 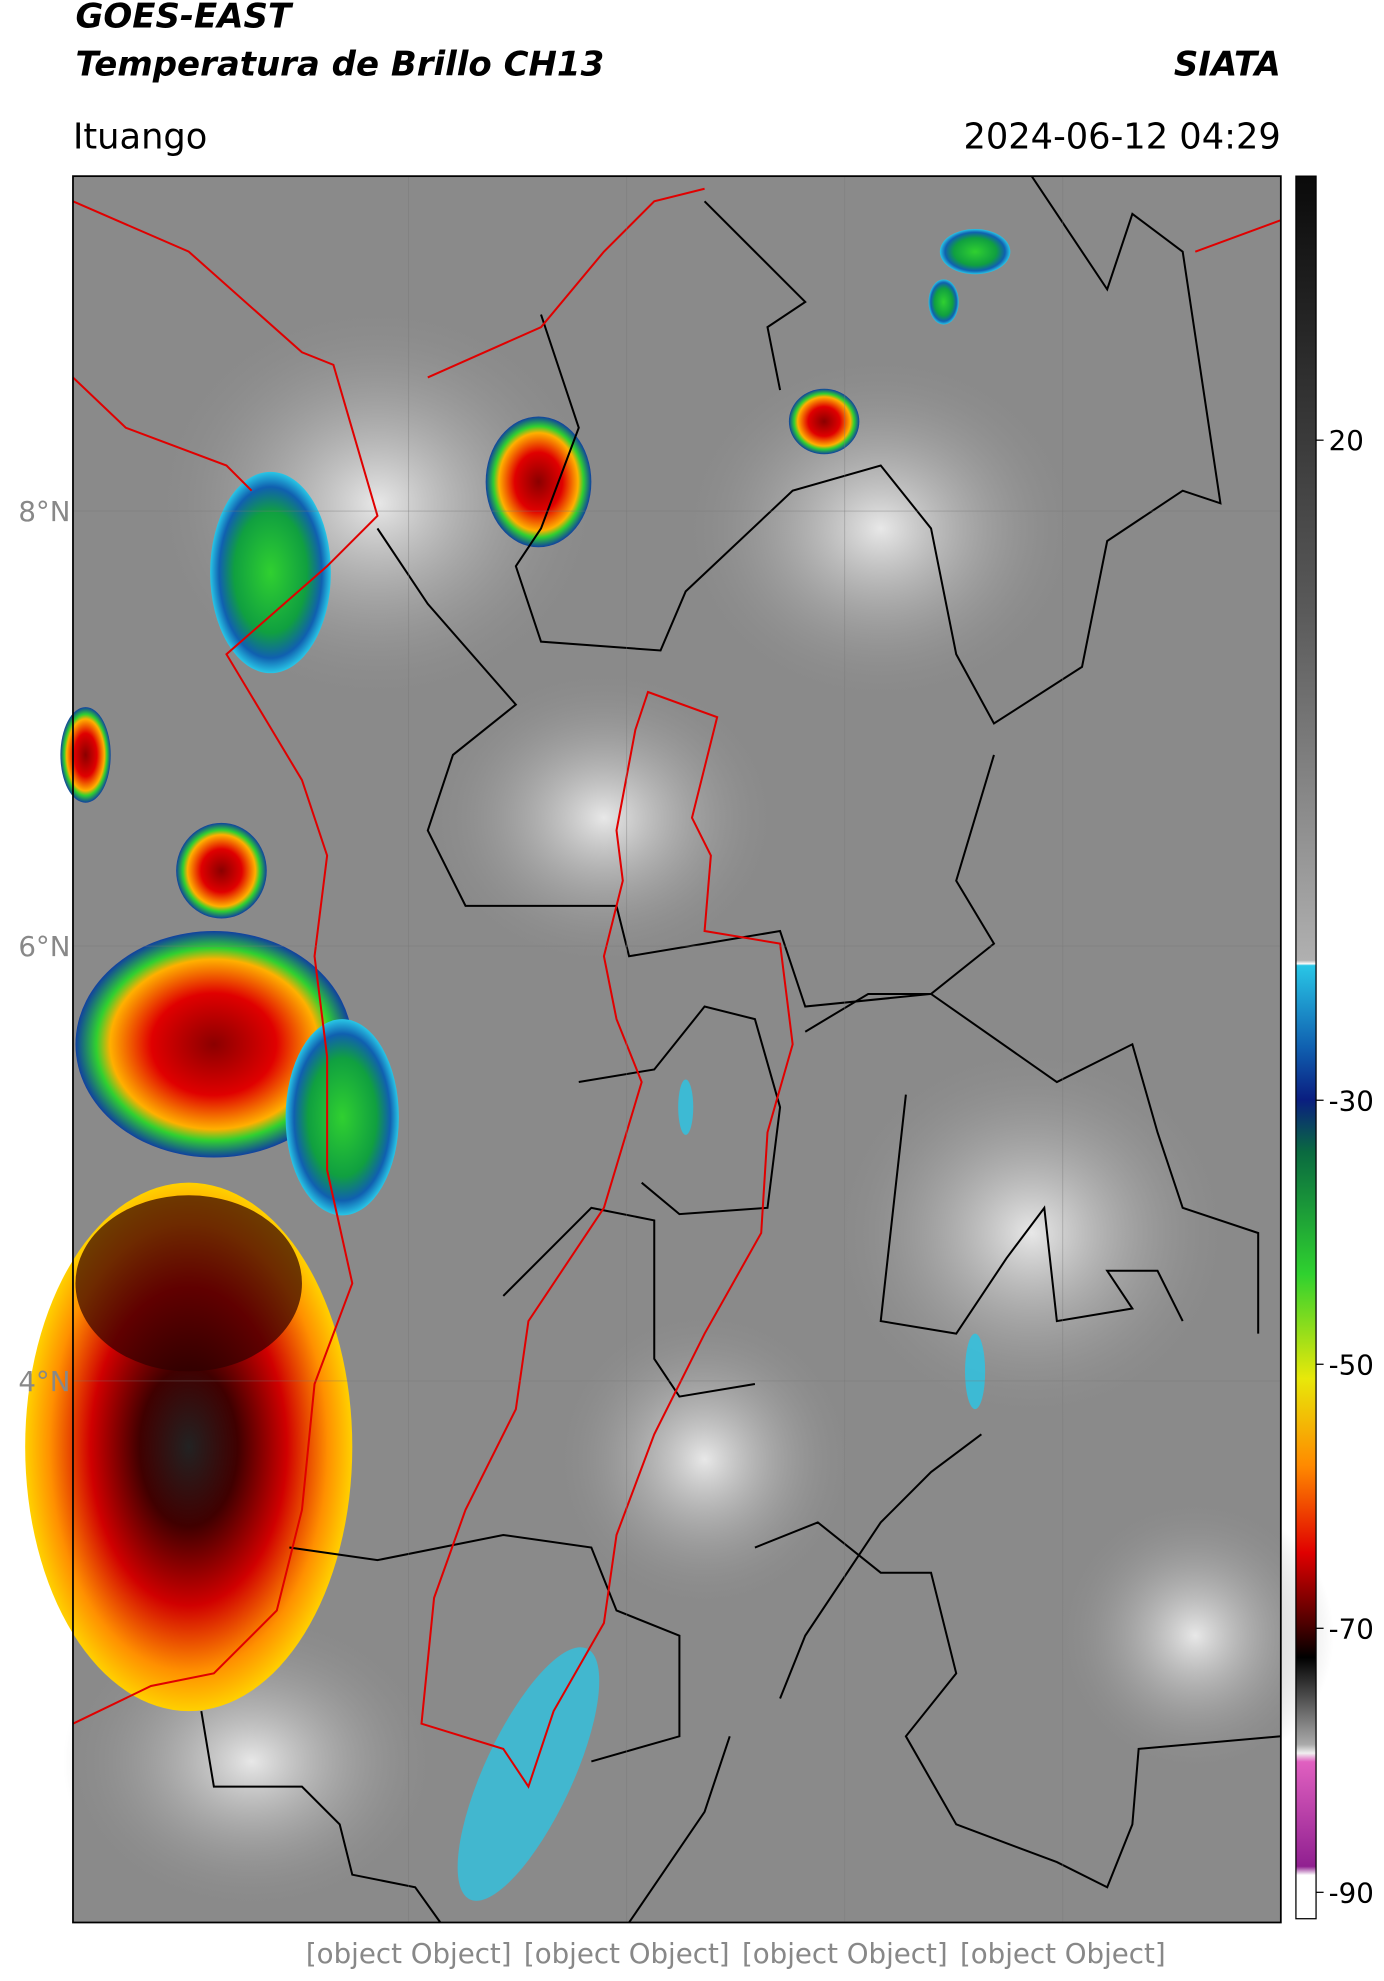 I want to click on title: GOES-EAST, so click(x=184, y=18).